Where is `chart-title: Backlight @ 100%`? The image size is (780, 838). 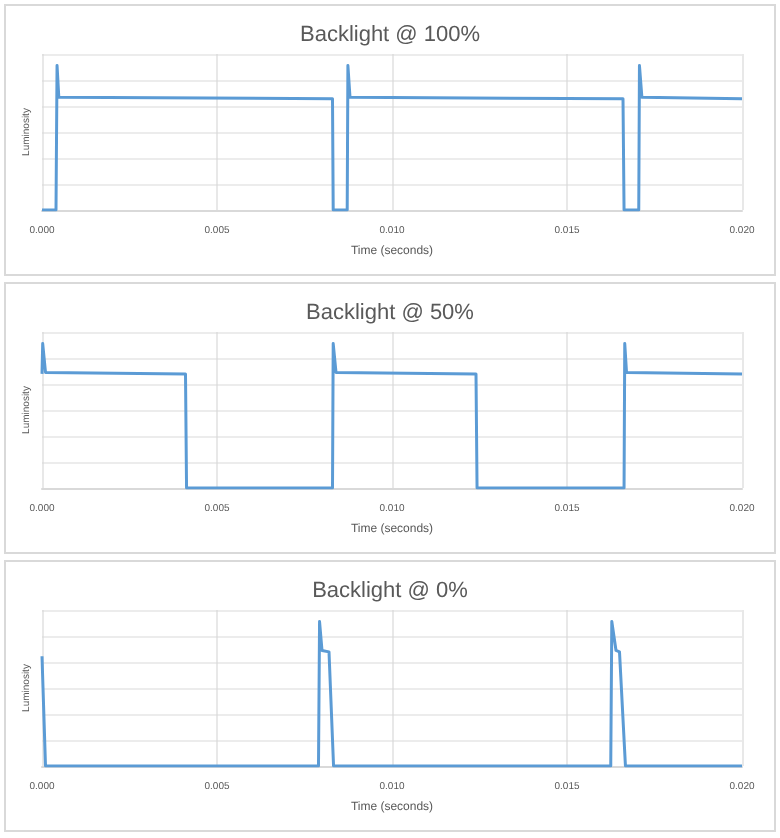 chart-title: Backlight @ 100% is located at coordinates (390, 35).